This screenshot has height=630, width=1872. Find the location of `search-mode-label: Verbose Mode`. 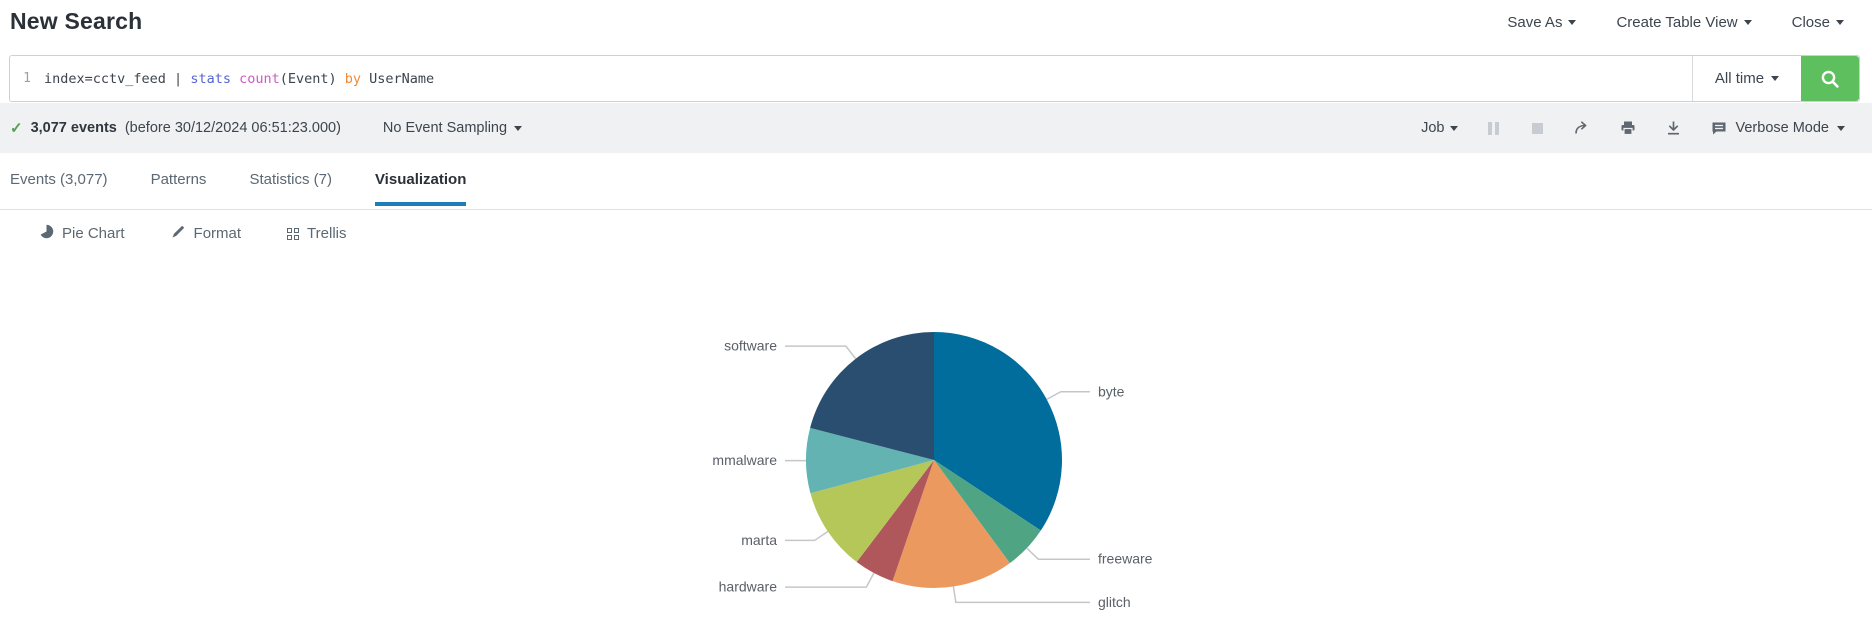

search-mode-label: Verbose Mode is located at coordinates (1782, 128).